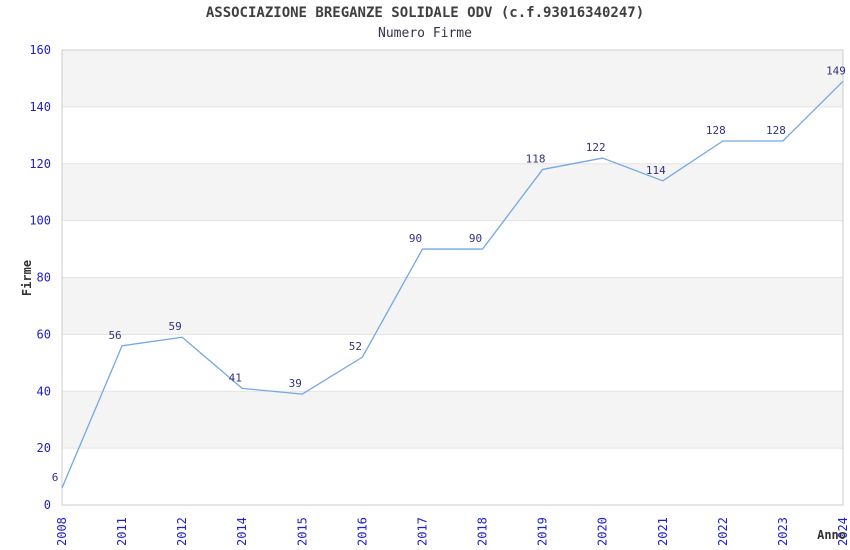 The image size is (850, 550). What do you see at coordinates (40, 50) in the screenshot?
I see `y-tick-label: 160` at bounding box center [40, 50].